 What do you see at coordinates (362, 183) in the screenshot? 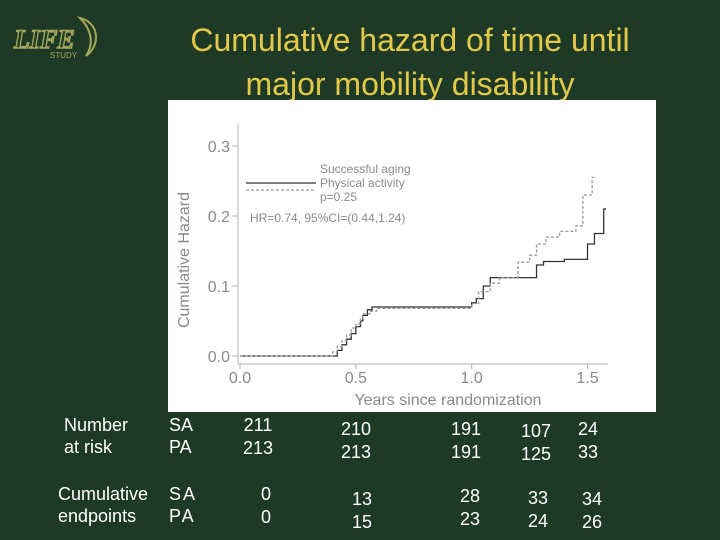
I see `legend-entry-physical-activity: Physical activity` at bounding box center [362, 183].